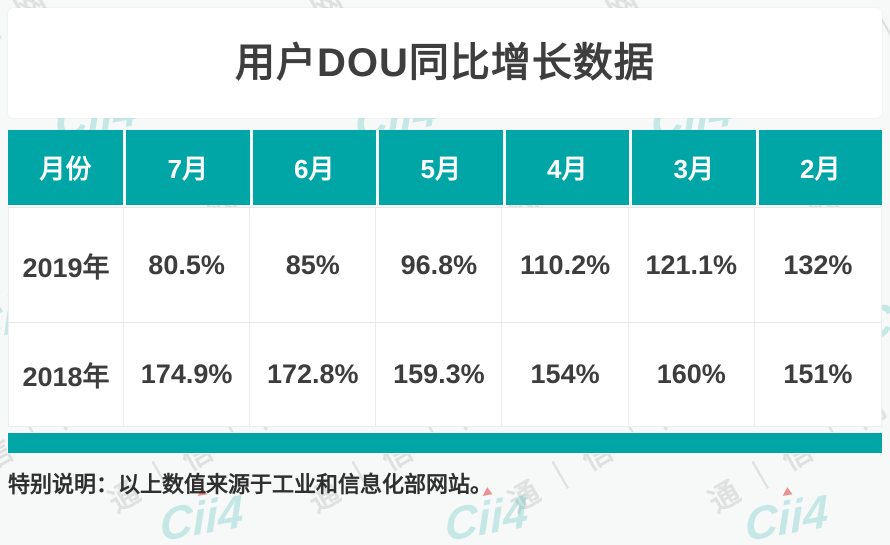  Describe the element at coordinates (441, 167) in the screenshot. I see `column-header-may: 5月` at that location.